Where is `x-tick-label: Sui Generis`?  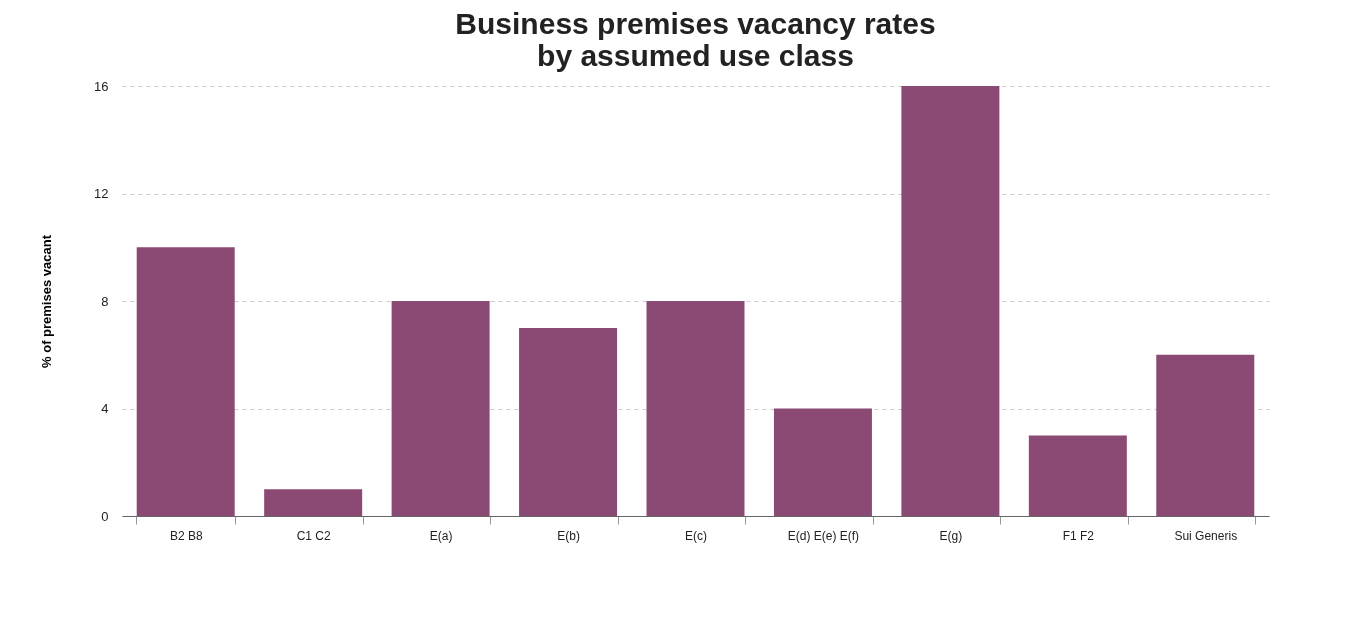
x-tick-label: Sui Generis is located at coordinates (1206, 535).